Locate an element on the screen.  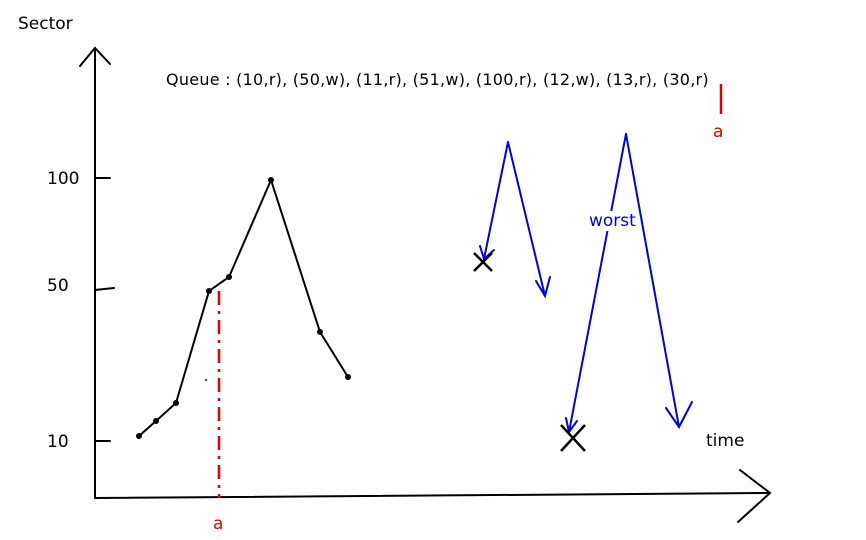
sweep-worst-down-arrowhead is located at coordinates (679, 415).